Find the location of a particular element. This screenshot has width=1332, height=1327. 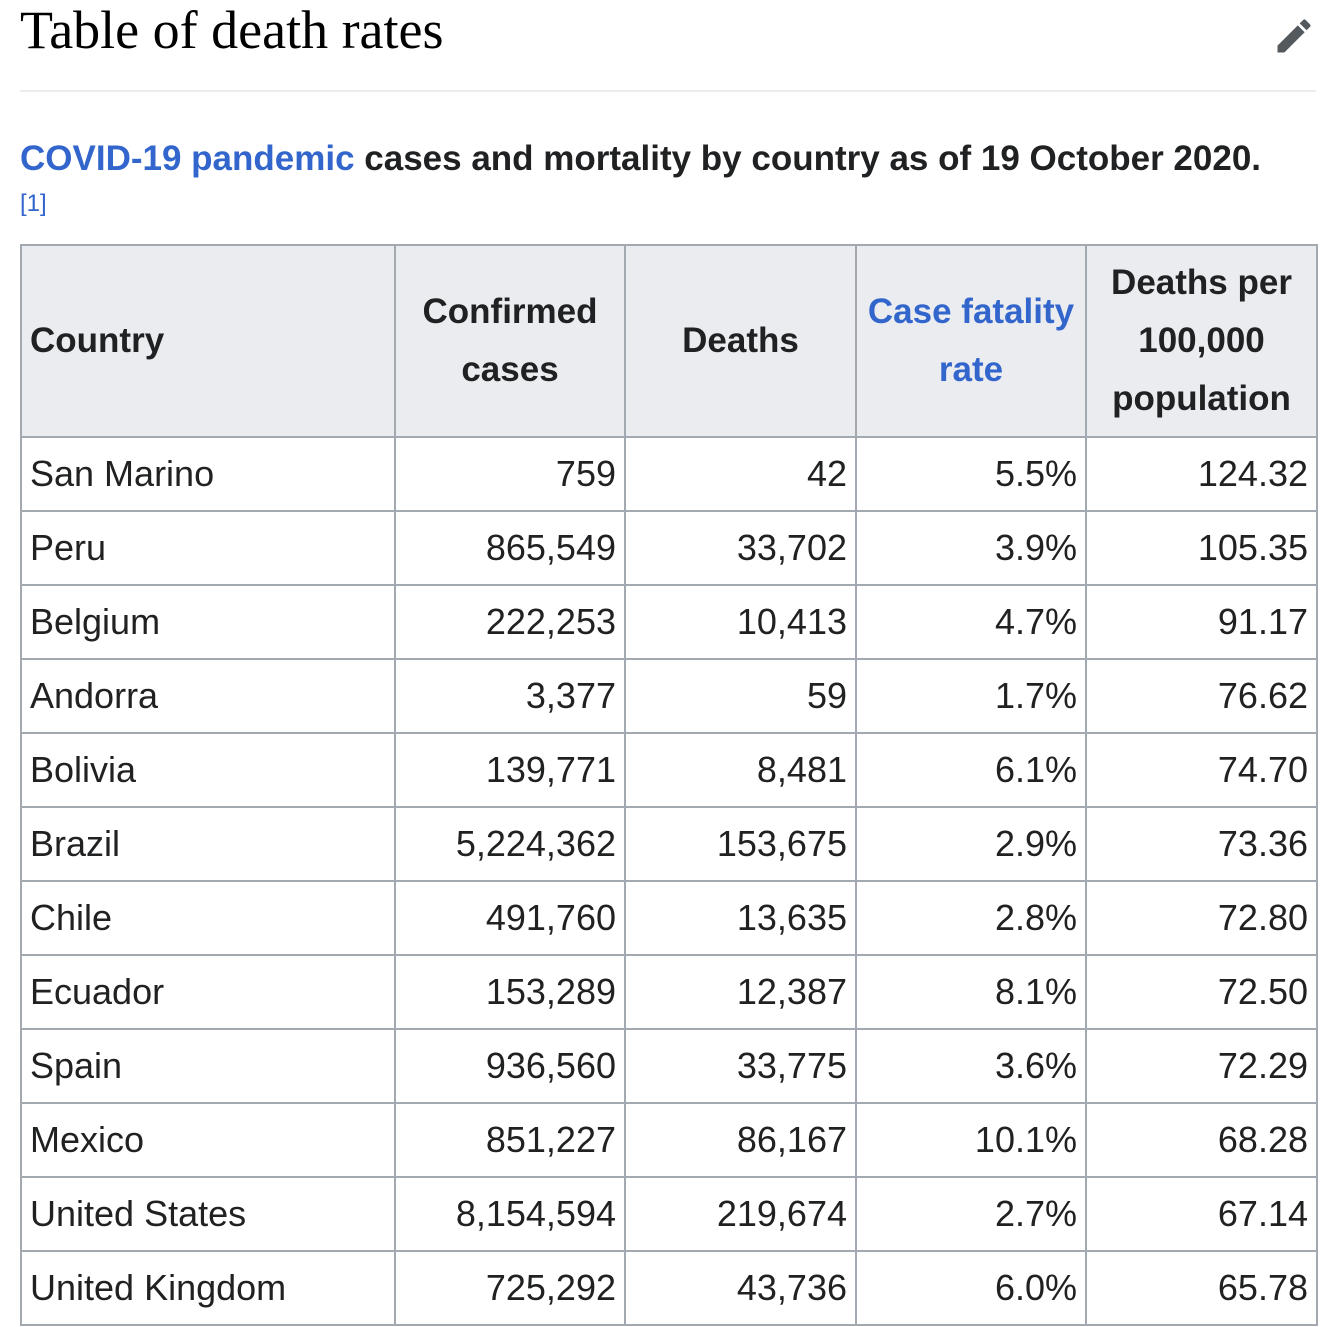

cell-deaths-per-100k: 72.29 is located at coordinates (1201, 1066).